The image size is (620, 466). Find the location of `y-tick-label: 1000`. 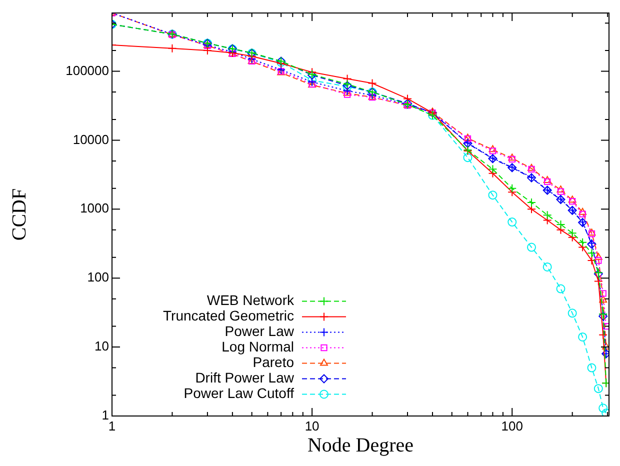

y-tick-label: 1000 is located at coordinates (94, 208).